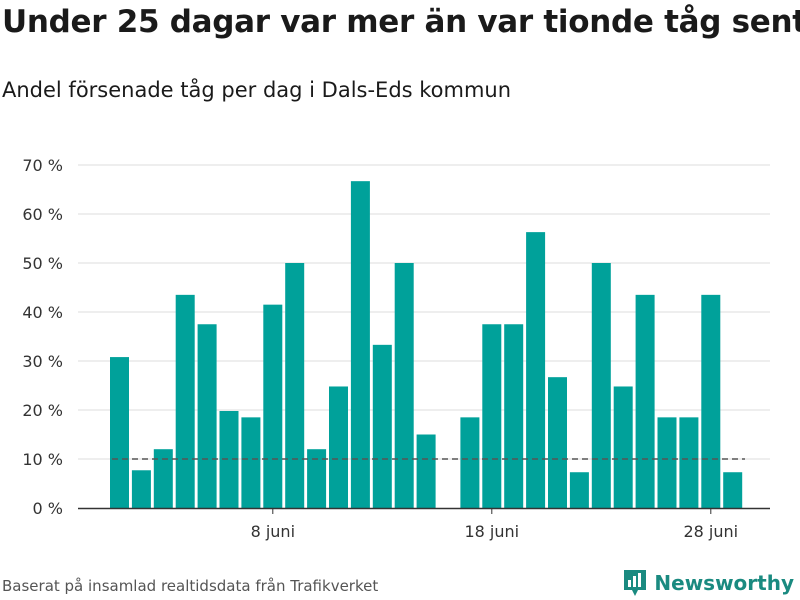  What do you see at coordinates (635, 583) in the screenshot?
I see `bar-chart-pin-icon` at bounding box center [635, 583].